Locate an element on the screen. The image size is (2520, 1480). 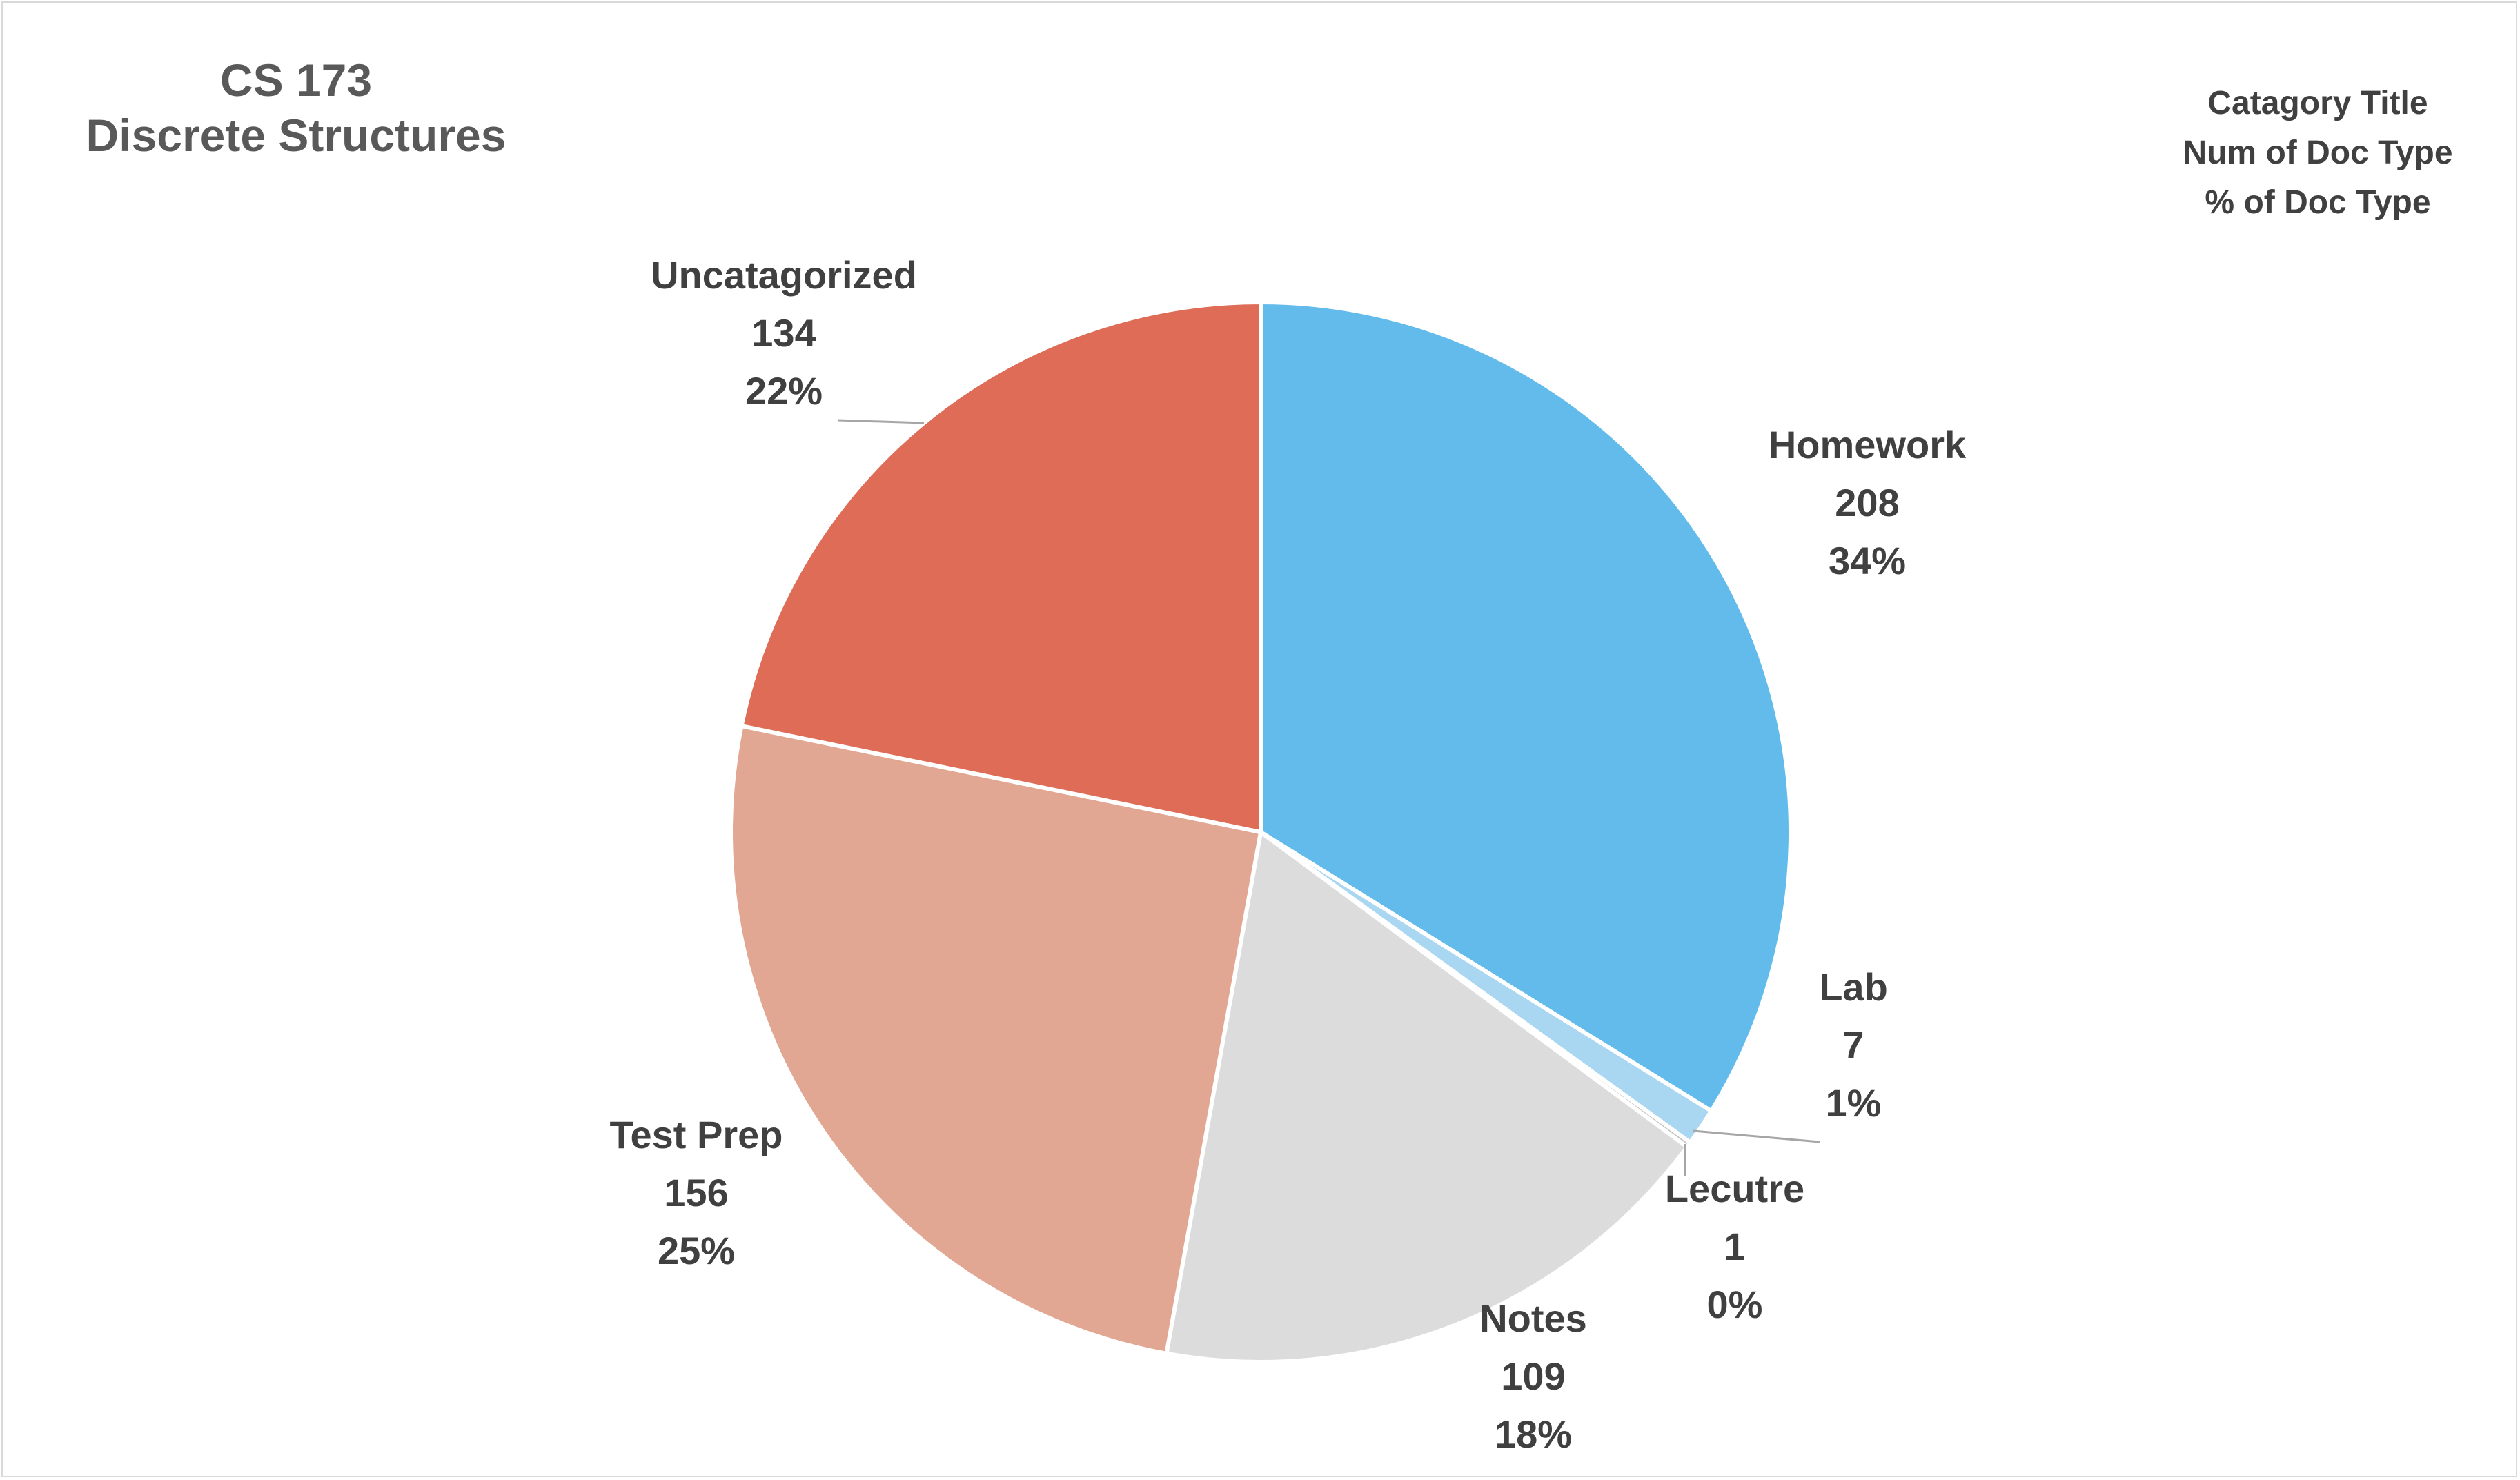
chart-subtitle: Discrete Structures is located at coordinates (296, 135).